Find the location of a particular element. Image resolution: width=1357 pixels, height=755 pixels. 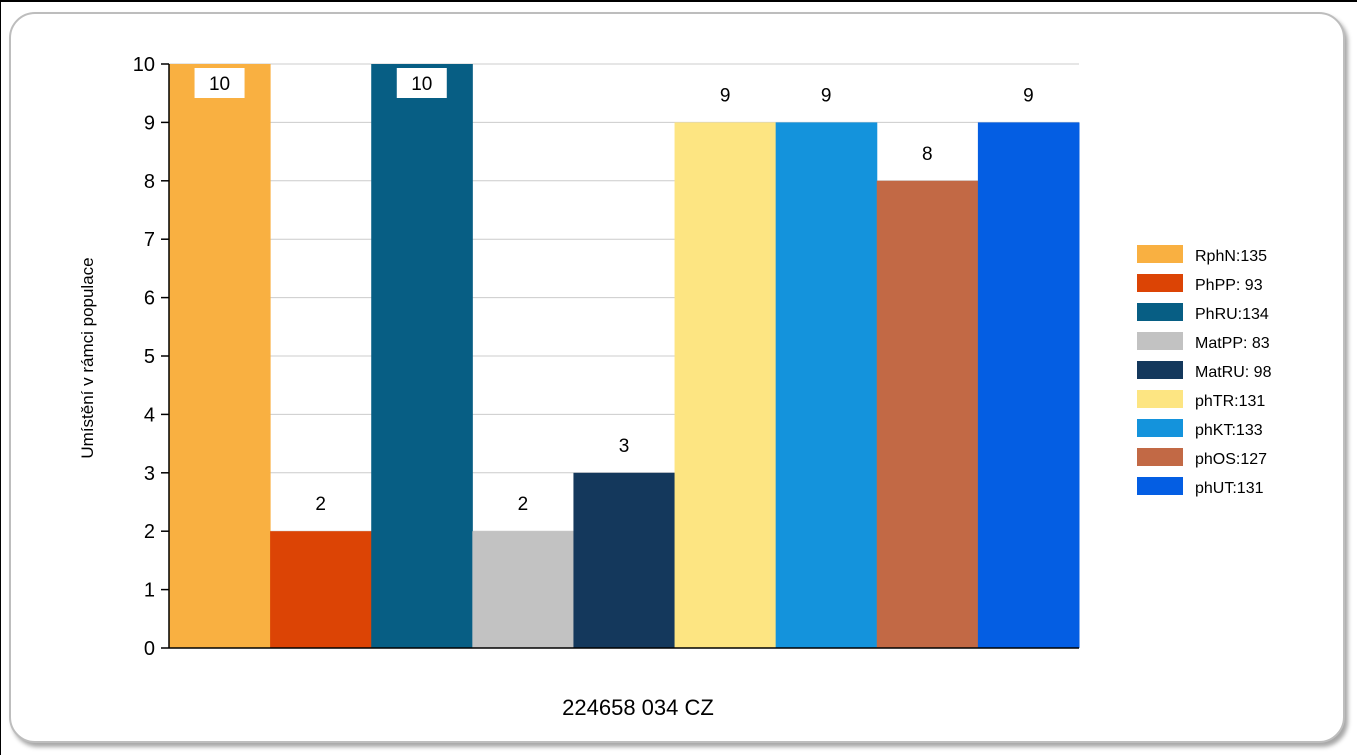

legend-entry: RphN:135 is located at coordinates (1231, 256).